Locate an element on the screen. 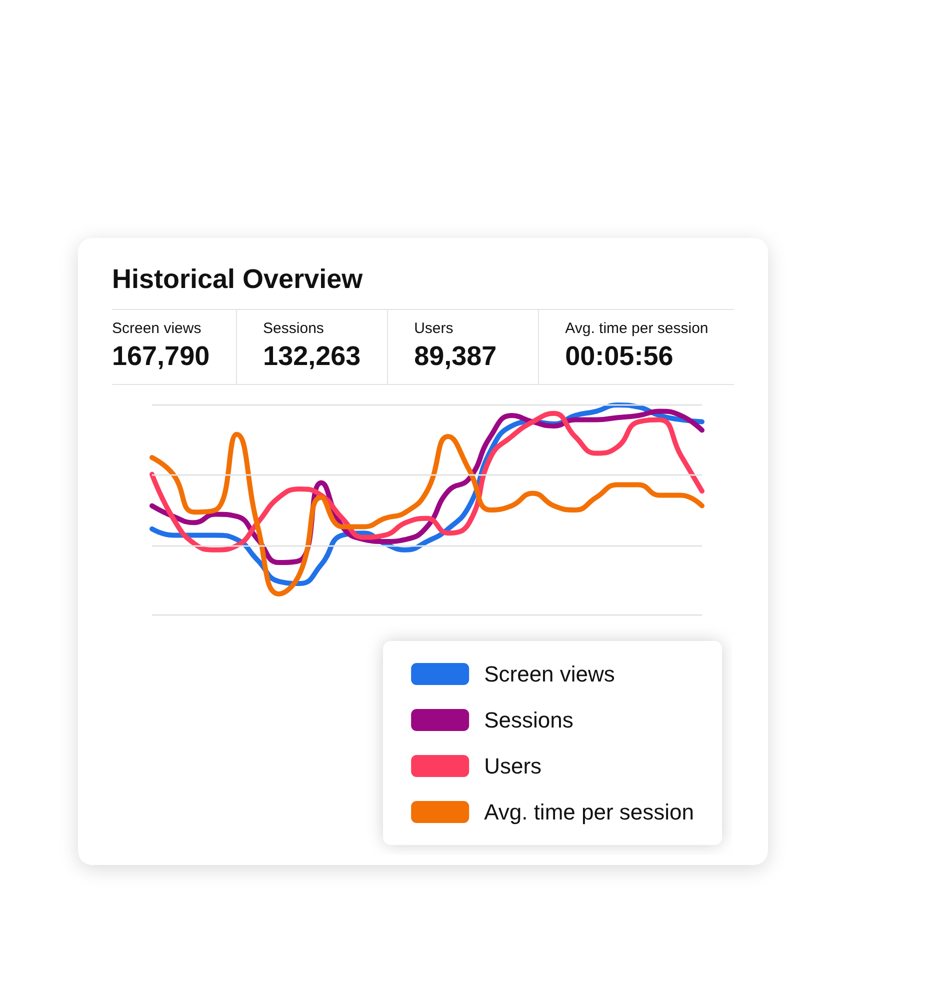  text: Screen views is located at coordinates (157, 328).